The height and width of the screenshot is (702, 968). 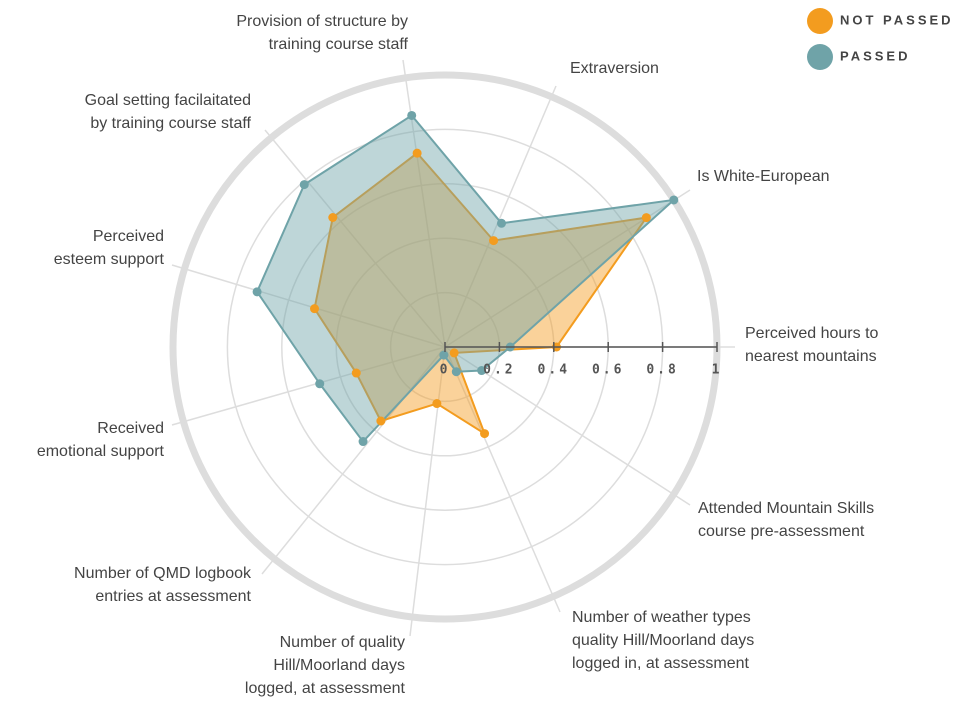 What do you see at coordinates (342, 642) in the screenshot?
I see `axis-label: Number of quality` at bounding box center [342, 642].